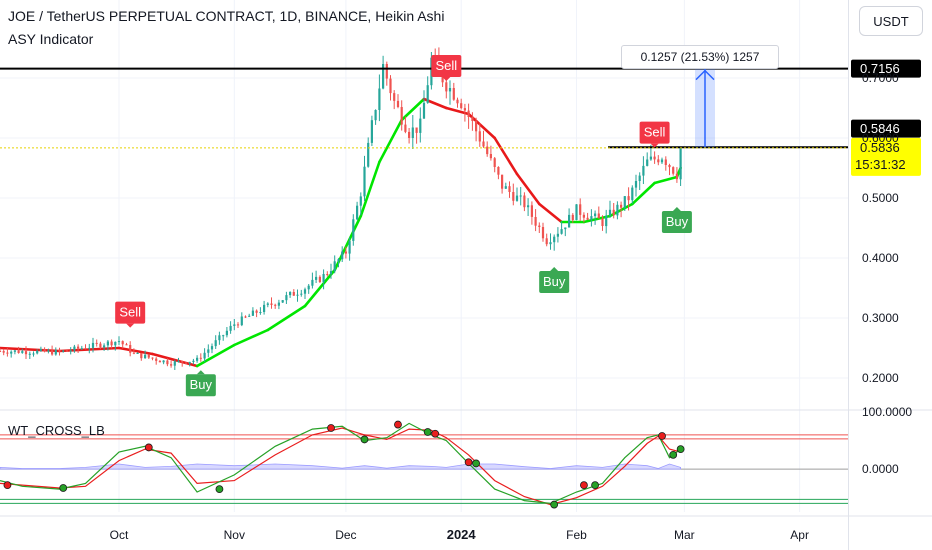 This screenshot has width=932, height=550. I want to click on oscillator-label: WT_CROSS_LB, so click(56, 430).